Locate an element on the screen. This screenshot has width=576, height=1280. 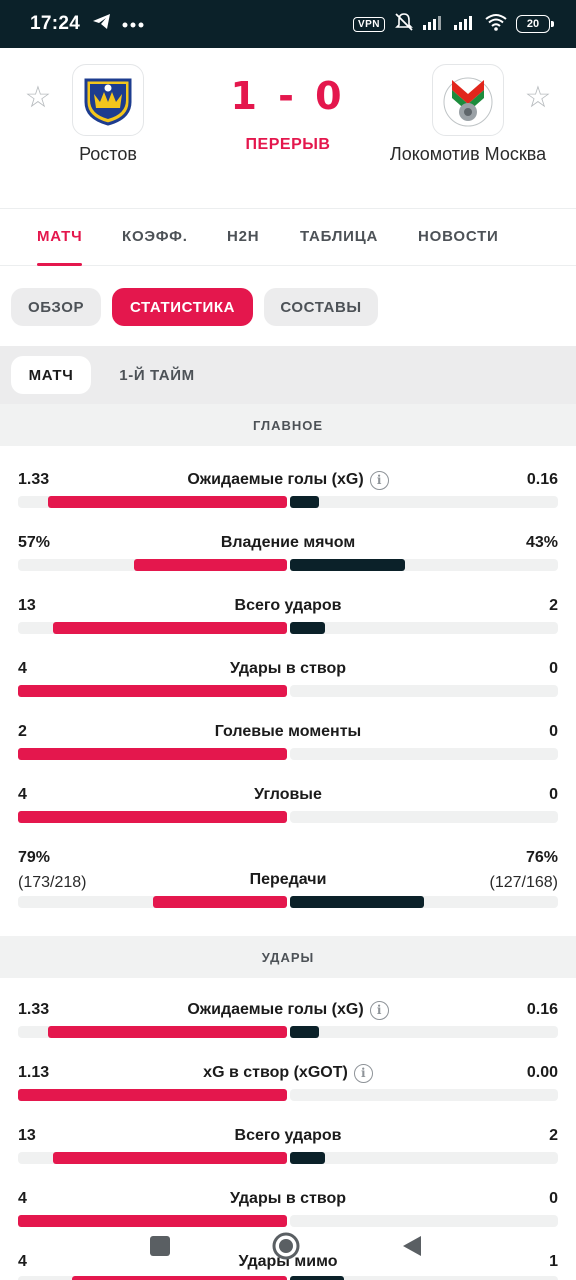
mute-icon is located at coordinates (404, 24).